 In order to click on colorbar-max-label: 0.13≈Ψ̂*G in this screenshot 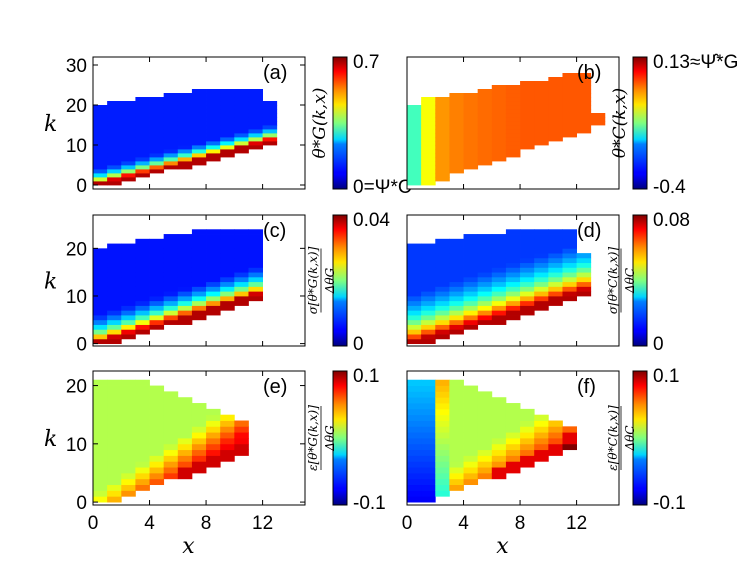, I will do `click(695, 62)`.